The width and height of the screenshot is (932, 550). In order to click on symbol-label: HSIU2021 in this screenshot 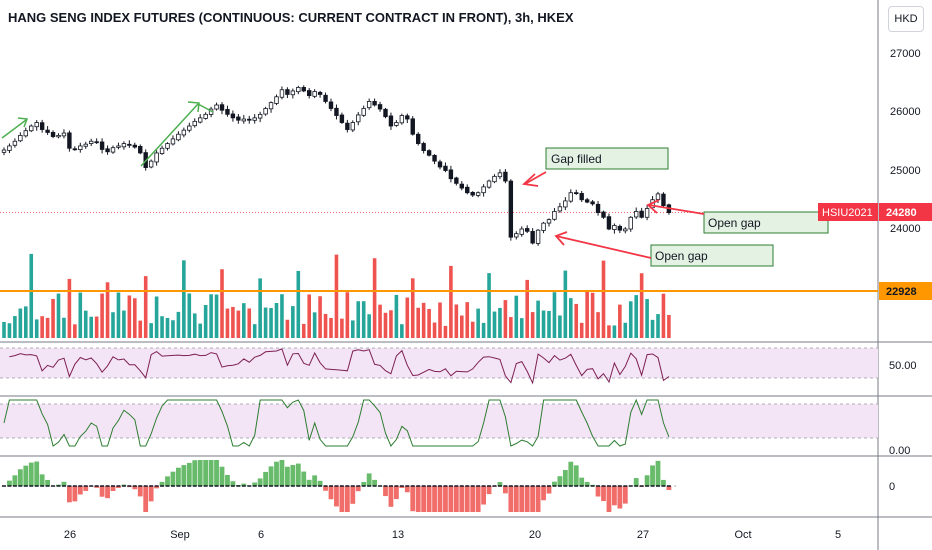, I will do `click(847, 213)`.